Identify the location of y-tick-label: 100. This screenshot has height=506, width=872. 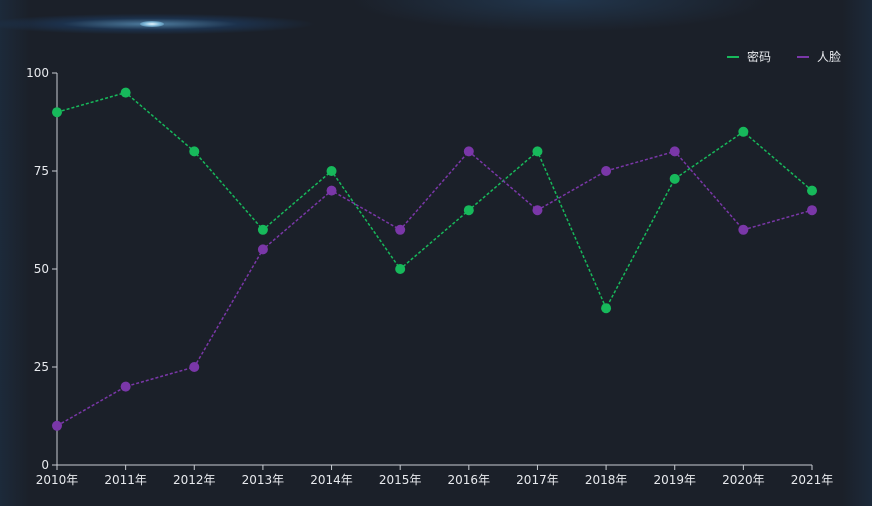
(37, 73).